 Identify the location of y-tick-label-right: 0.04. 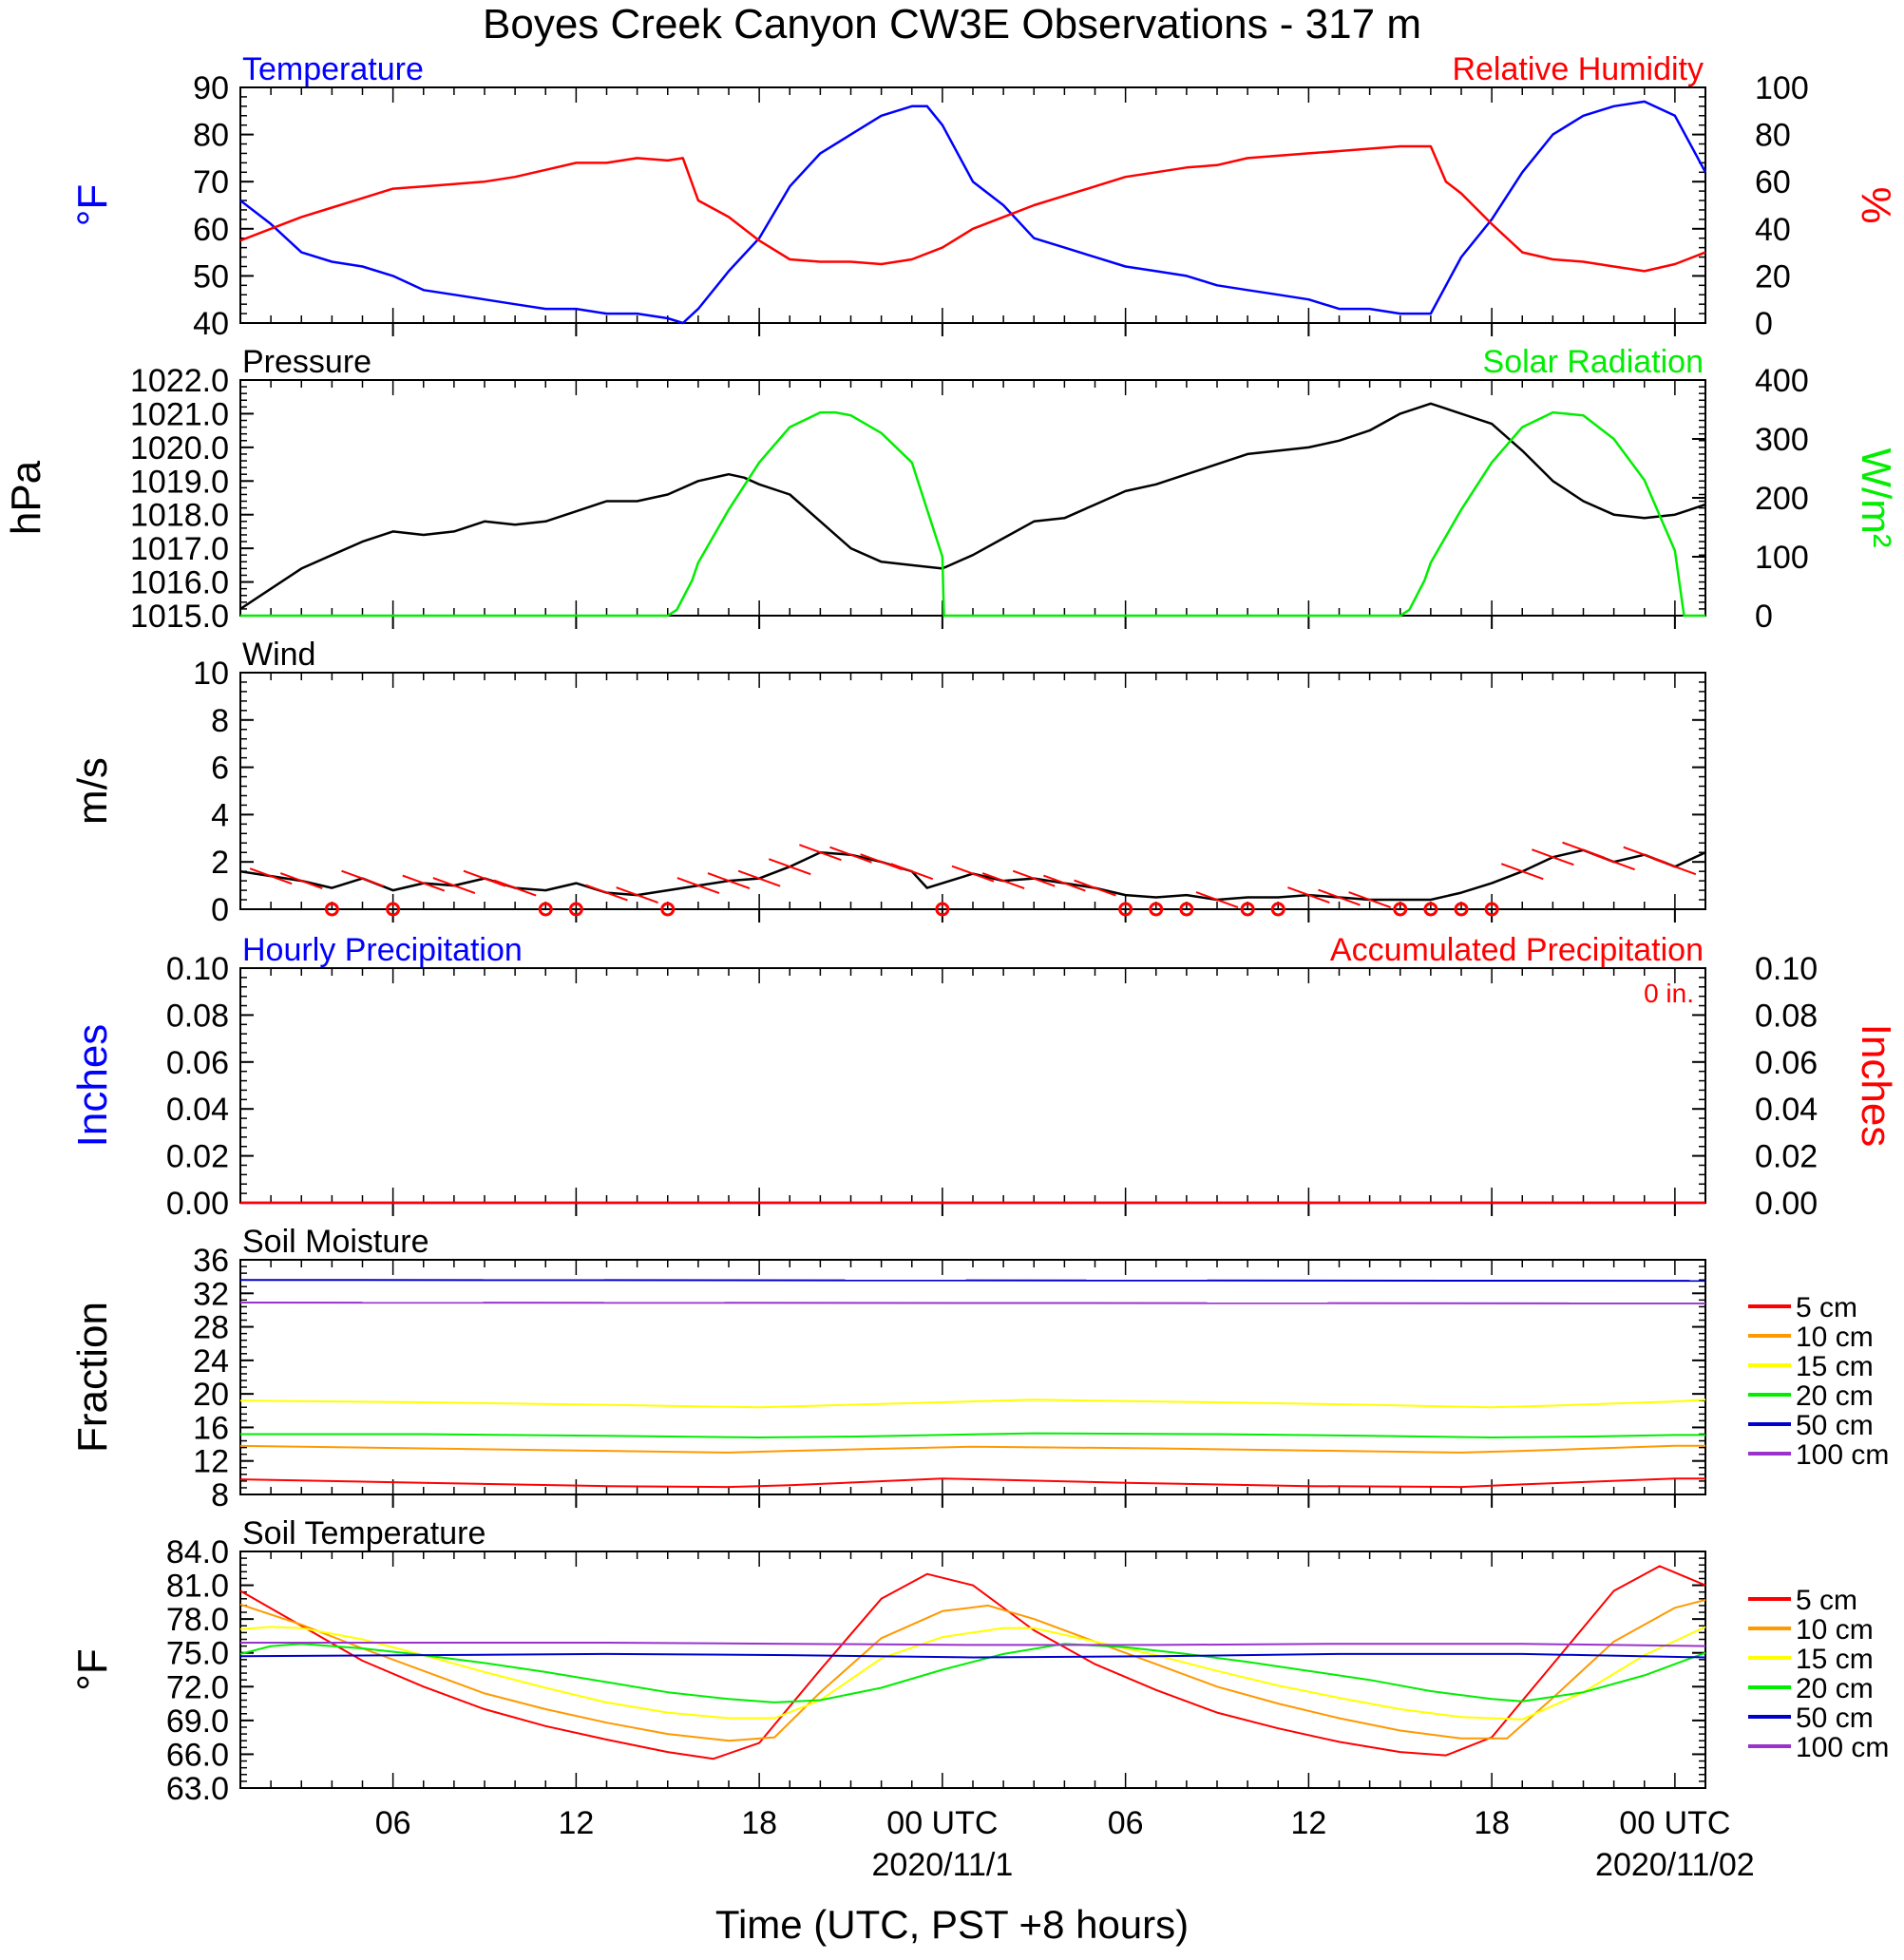
(1786, 1110).